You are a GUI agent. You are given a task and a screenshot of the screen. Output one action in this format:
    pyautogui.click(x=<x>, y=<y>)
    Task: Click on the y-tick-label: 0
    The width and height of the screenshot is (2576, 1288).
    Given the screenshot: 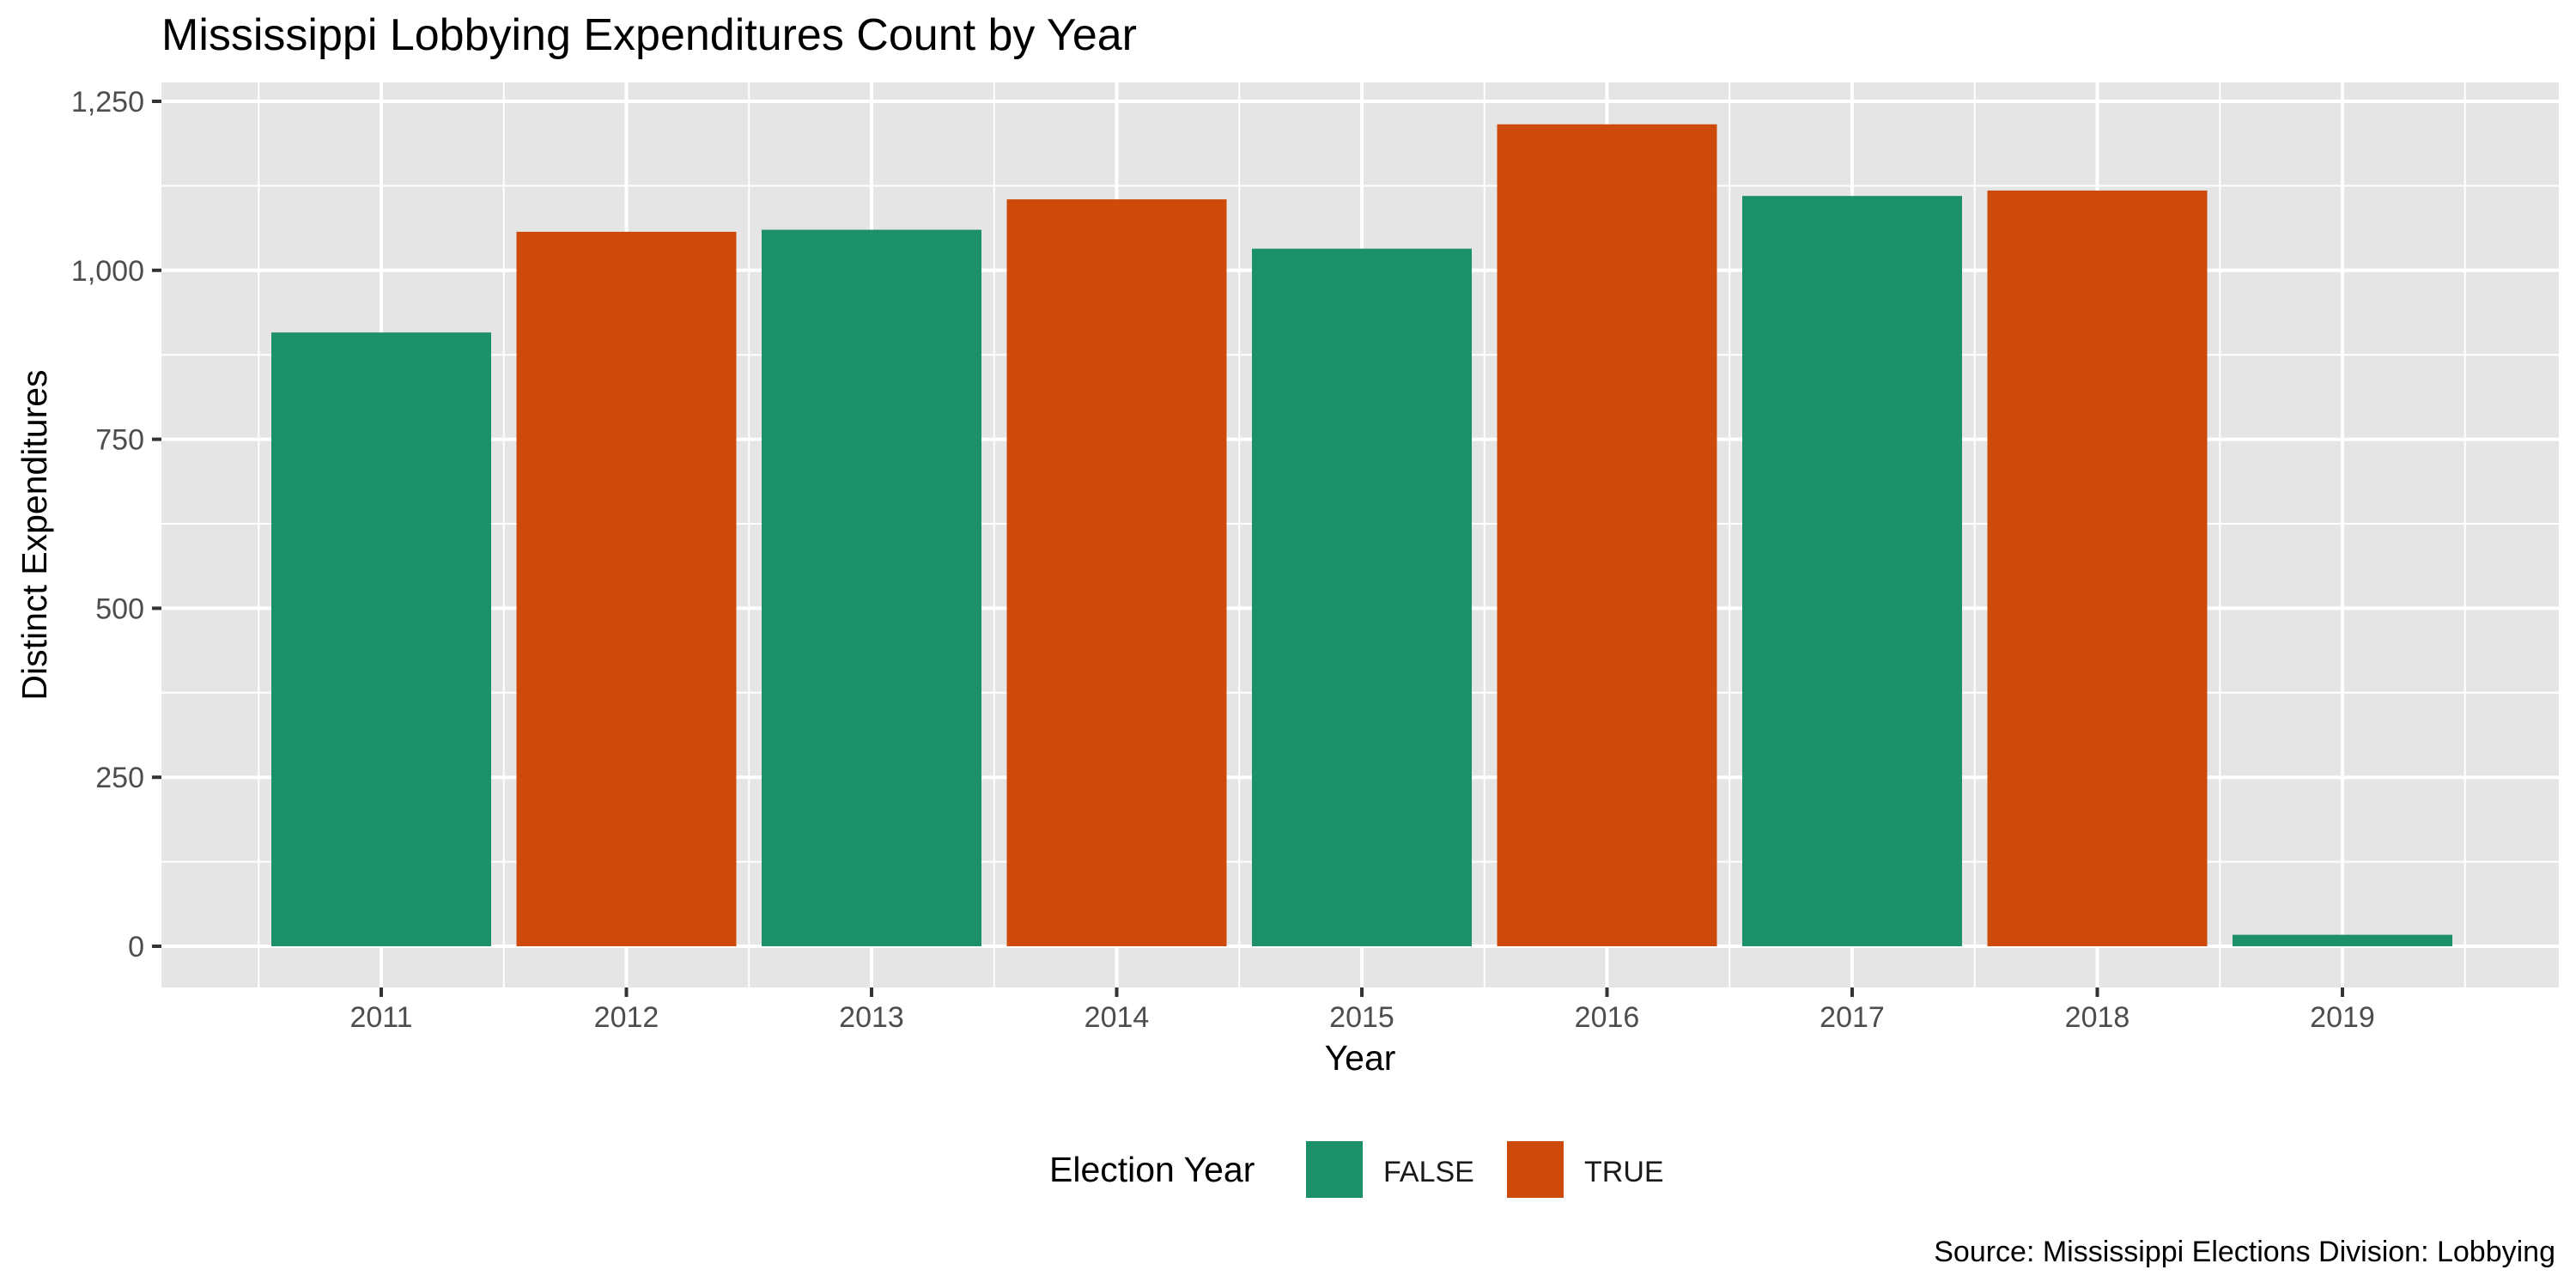 What is the action you would take?
    pyautogui.click(x=136, y=947)
    